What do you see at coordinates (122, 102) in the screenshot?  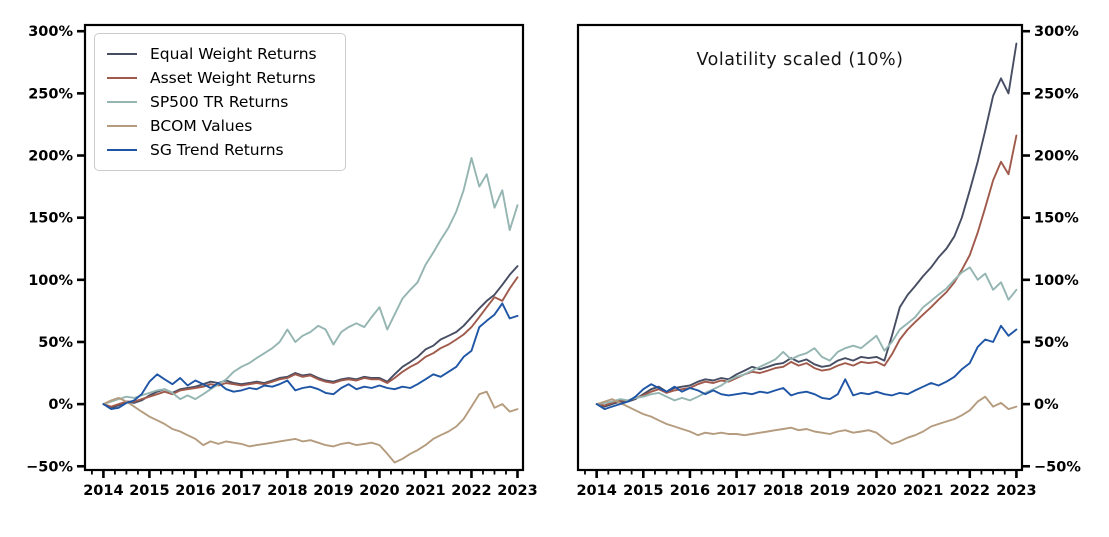 I see `legend-line-swatch-sp500` at bounding box center [122, 102].